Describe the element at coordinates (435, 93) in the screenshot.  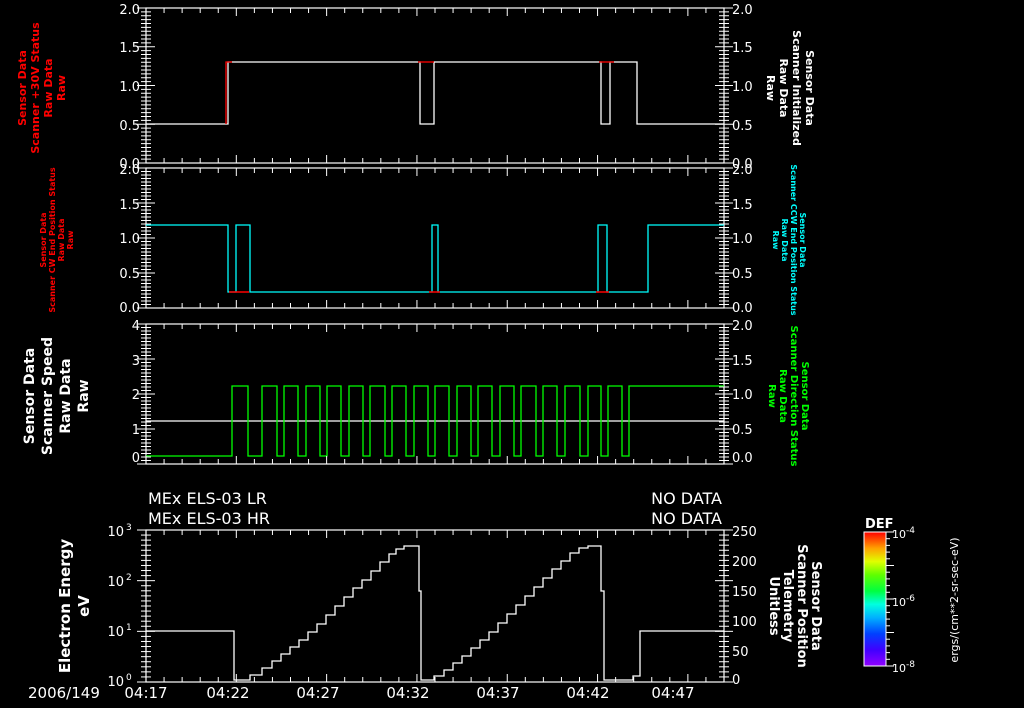
I see `panel-1-trace-initialized` at that location.